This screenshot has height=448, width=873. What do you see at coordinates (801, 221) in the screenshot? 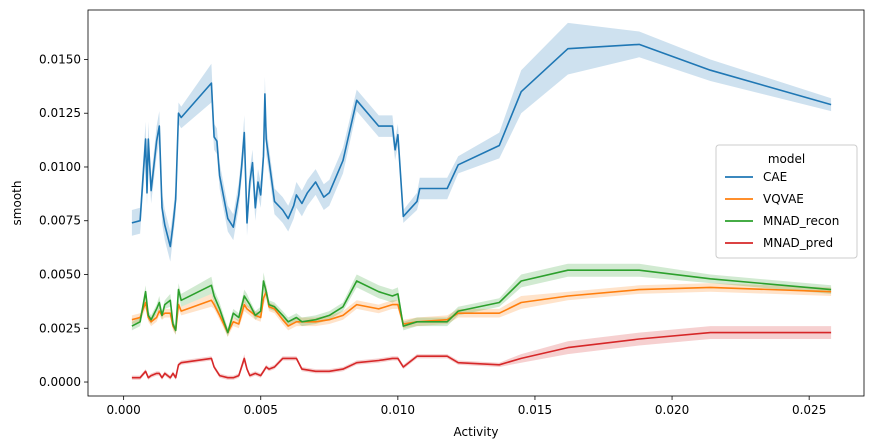
I see `legend-label: MNAD_recon` at bounding box center [801, 221].